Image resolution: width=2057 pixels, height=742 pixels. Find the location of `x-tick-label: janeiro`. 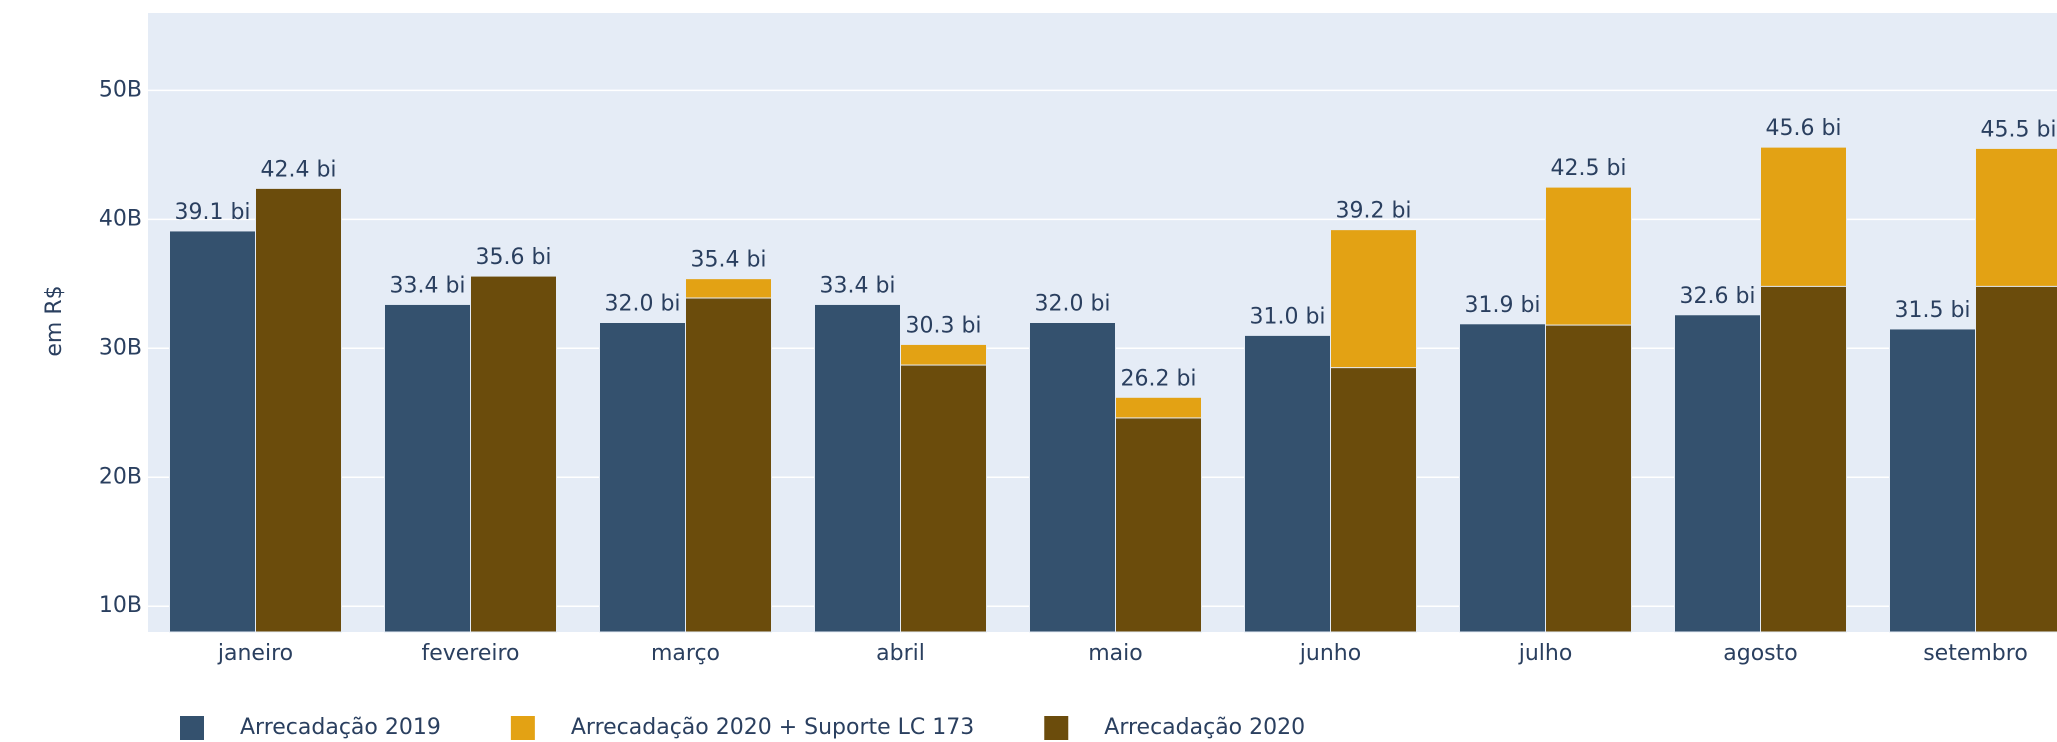

x-tick-label: janeiro is located at coordinates (255, 653).